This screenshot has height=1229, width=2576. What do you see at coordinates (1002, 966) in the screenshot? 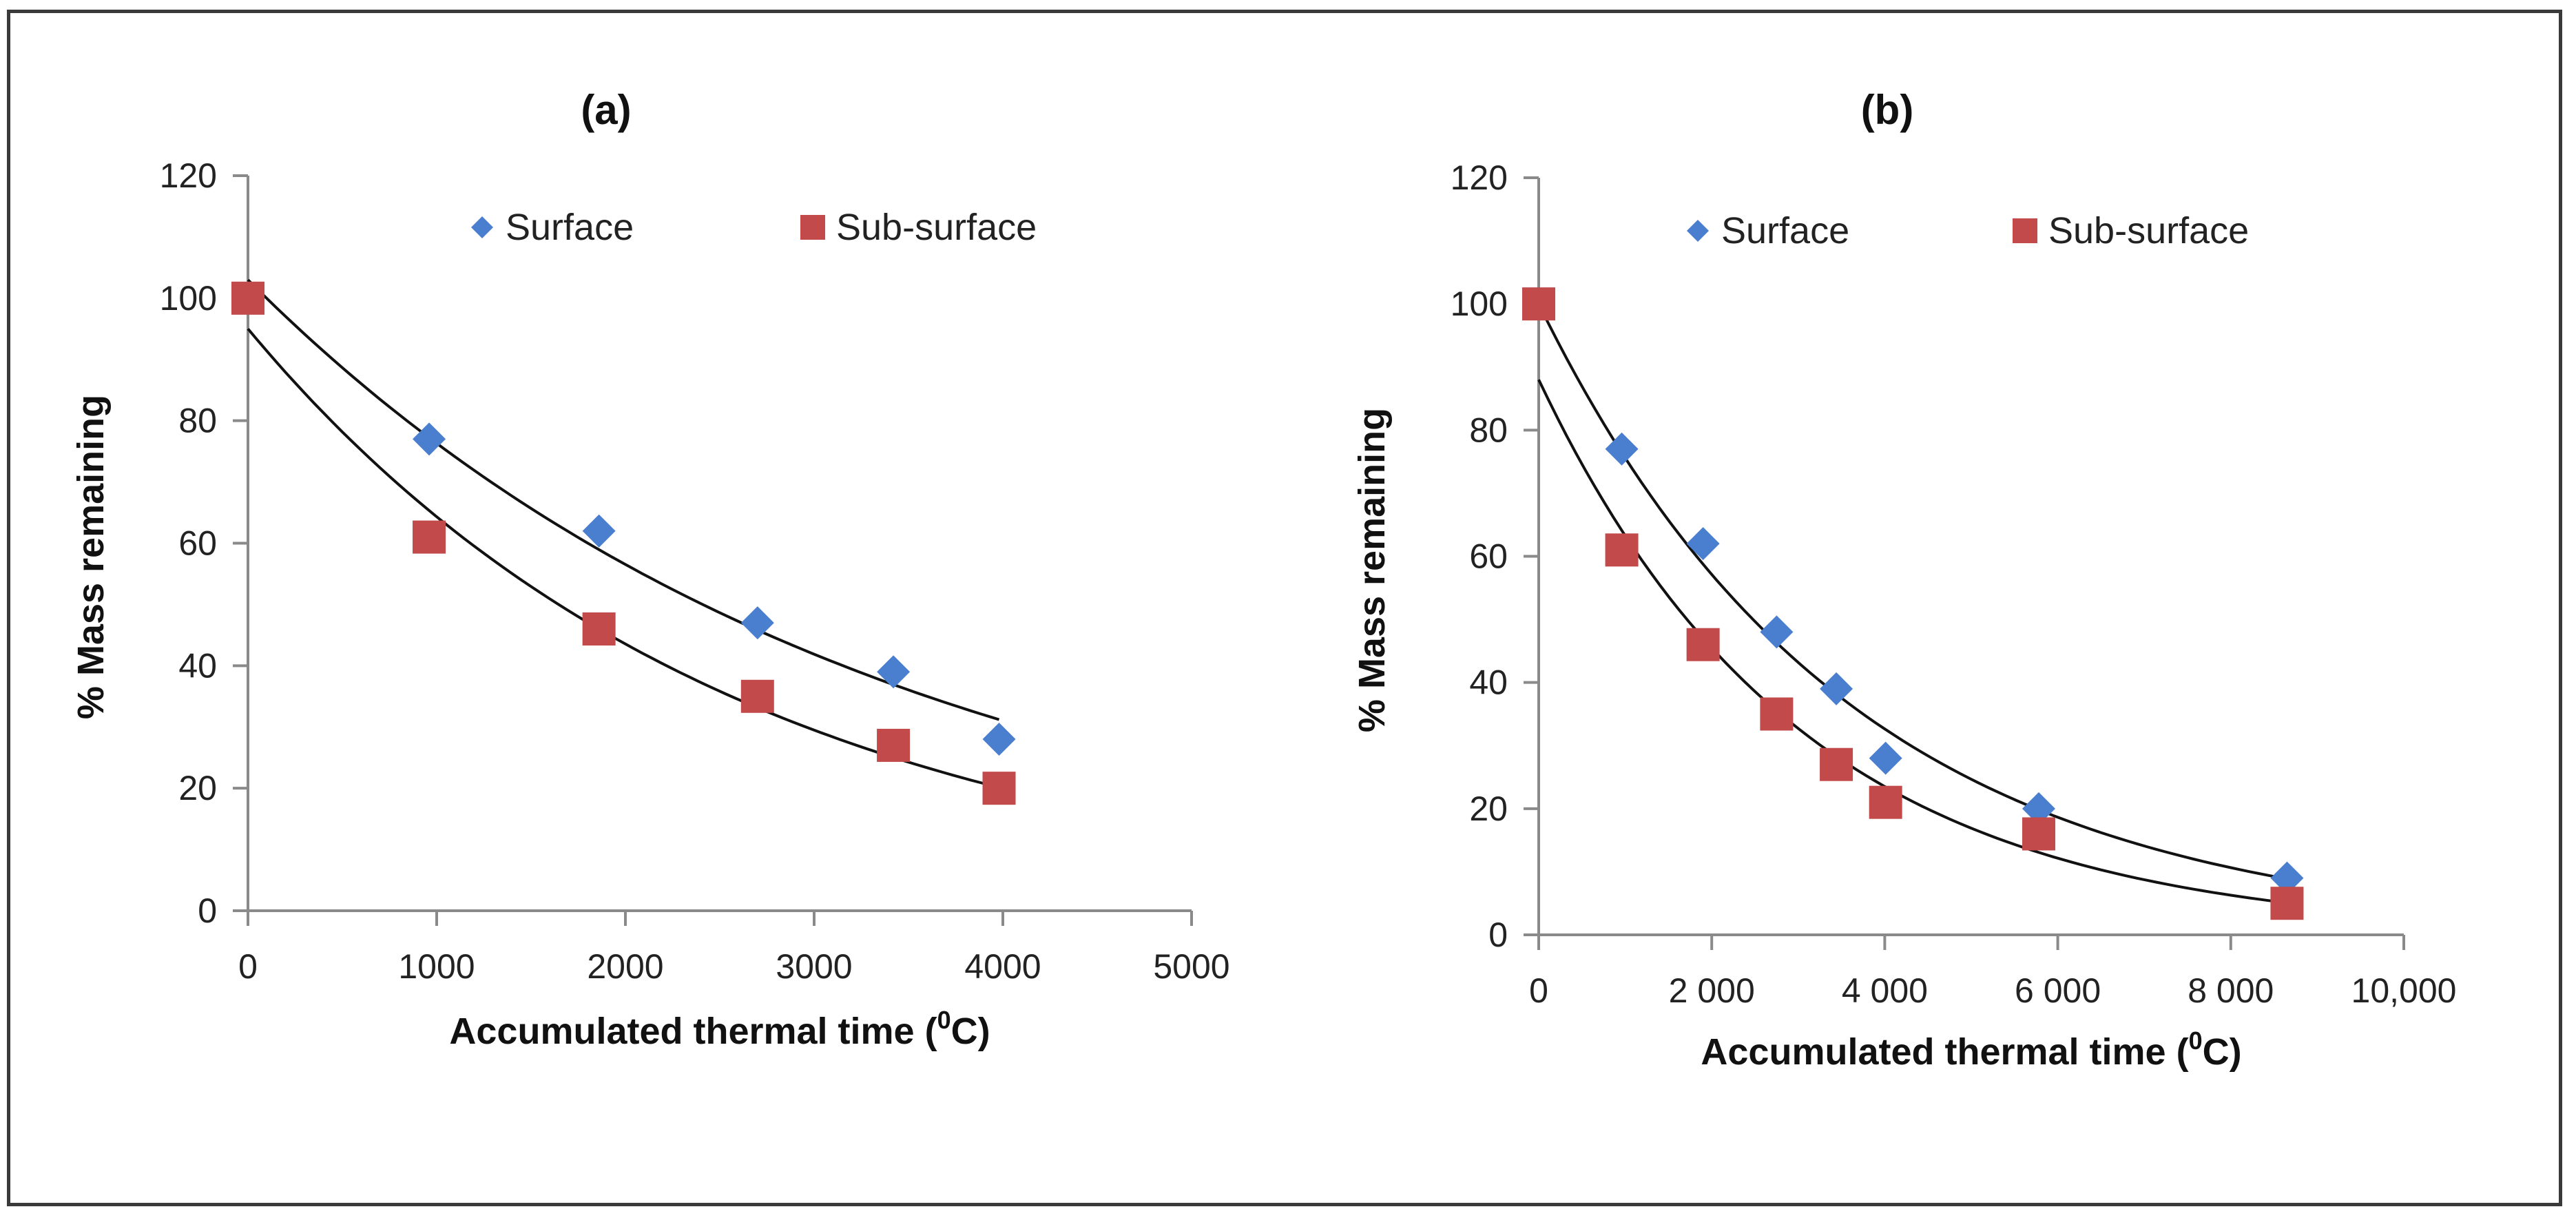
I see `x-tick-label: 4000` at bounding box center [1002, 966].